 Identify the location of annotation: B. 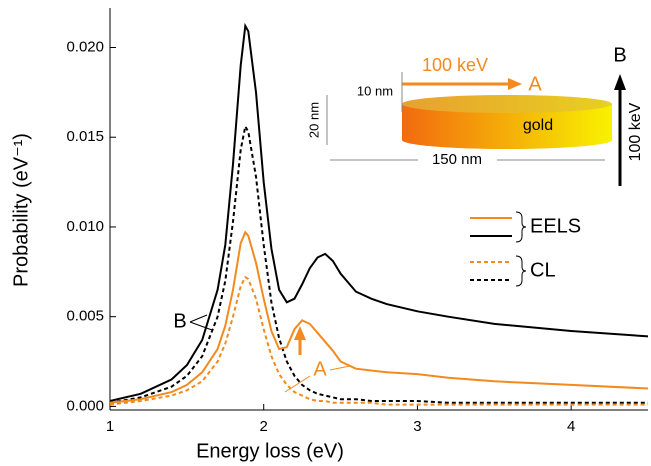
(179, 321).